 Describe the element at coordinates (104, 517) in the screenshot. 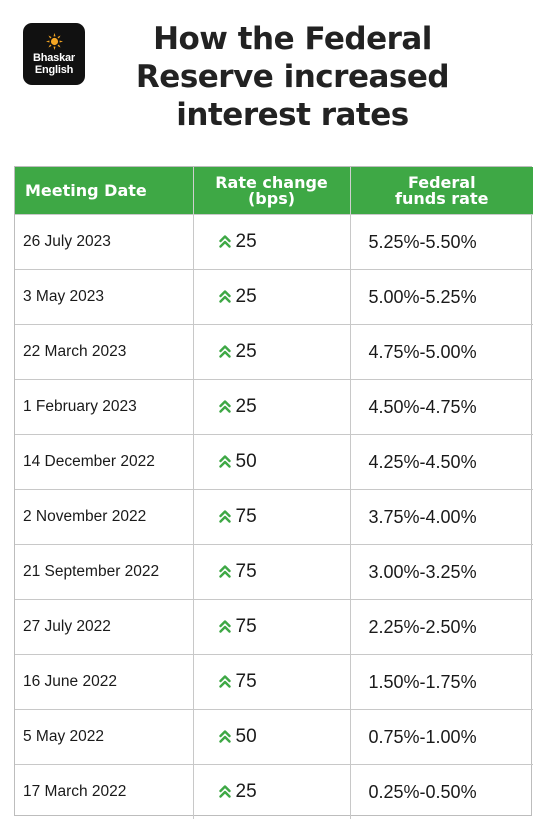

I see `meeting-date-cell: 2 November 2022` at that location.